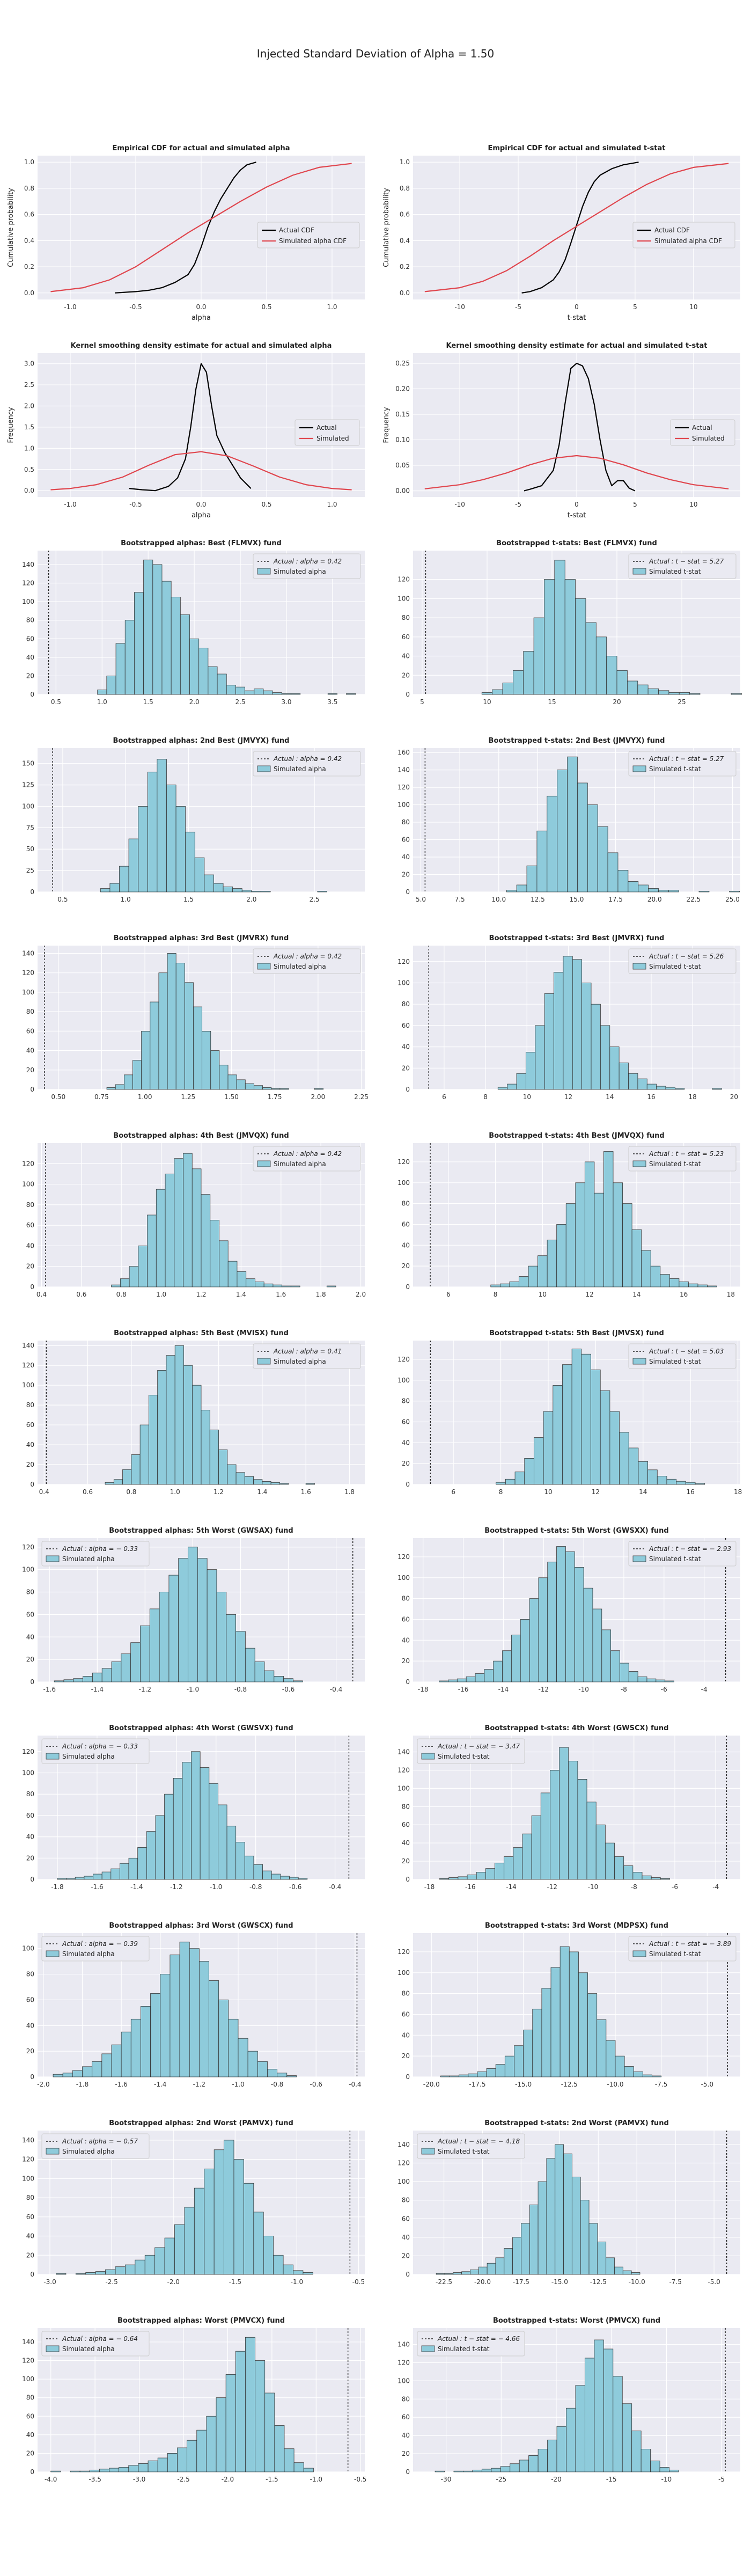 The width and height of the screenshot is (751, 2576). Describe the element at coordinates (403, 465) in the screenshot. I see `y-tick-label: 0.05` at that location.